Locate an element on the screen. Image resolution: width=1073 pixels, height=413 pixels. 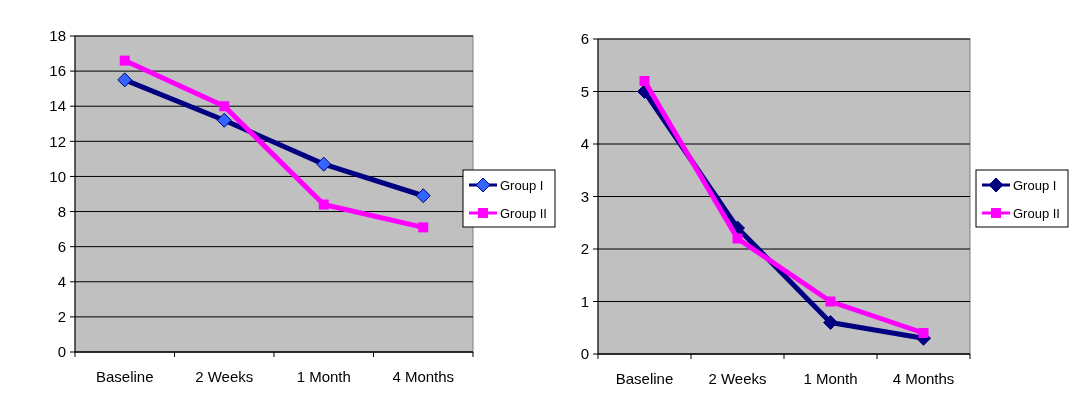
y-tick-label: 18 is located at coordinates (57, 36).